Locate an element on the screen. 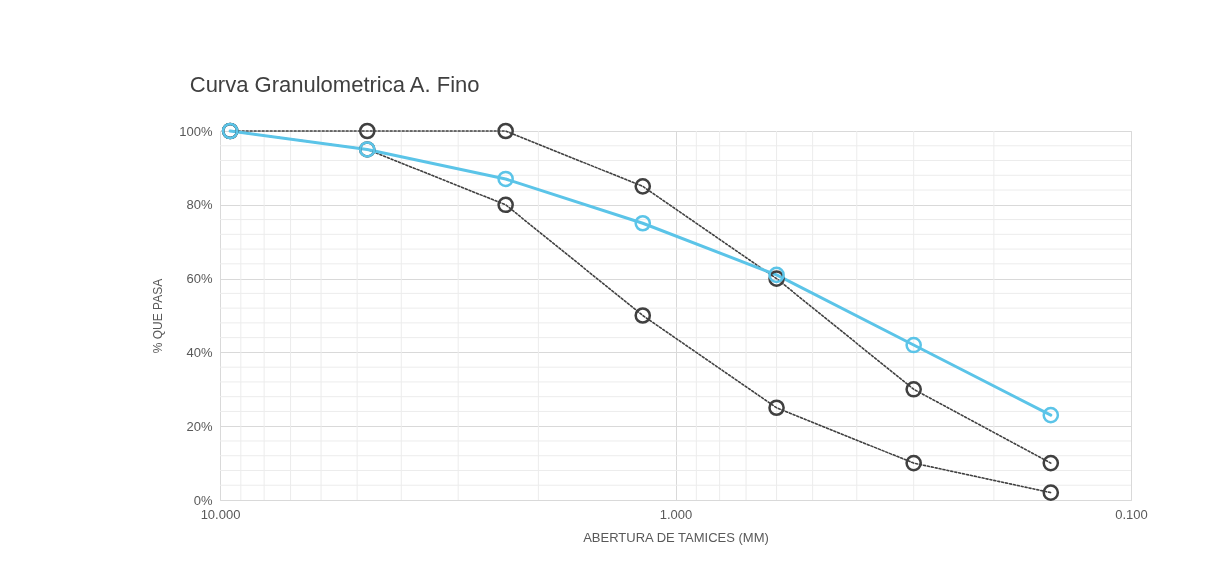 This screenshot has width=1213, height=585. x-tick-label: 0.100 is located at coordinates (1131, 514).